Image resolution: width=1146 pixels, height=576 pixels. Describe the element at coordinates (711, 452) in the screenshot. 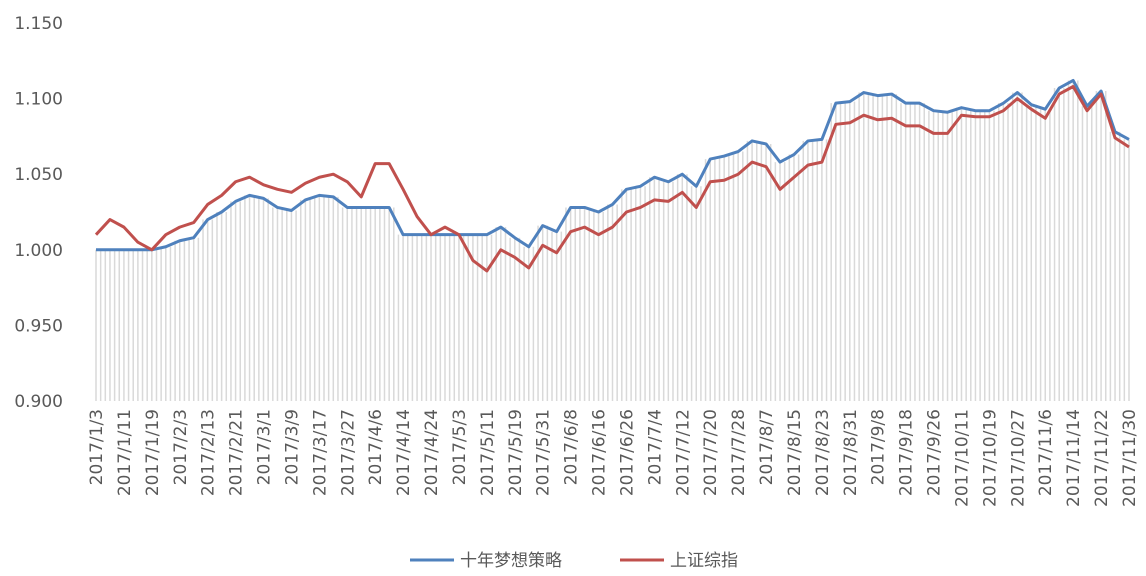

I see `x-tick-label: 2017/7/20` at that location.